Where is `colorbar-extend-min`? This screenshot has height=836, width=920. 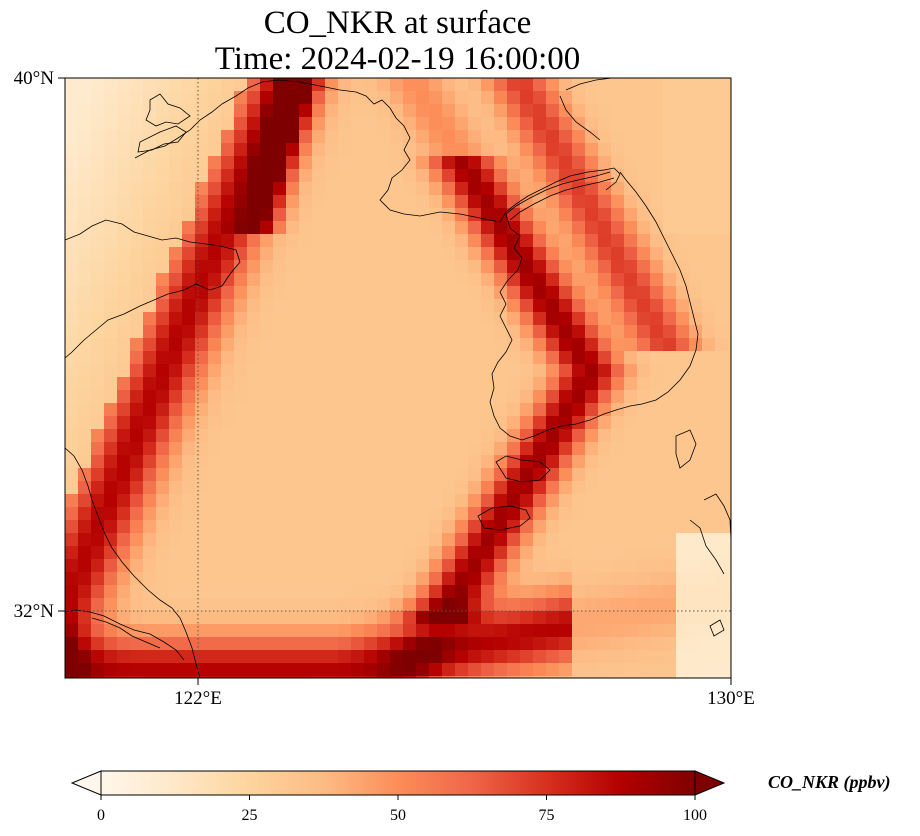 colorbar-extend-min is located at coordinates (86, 783).